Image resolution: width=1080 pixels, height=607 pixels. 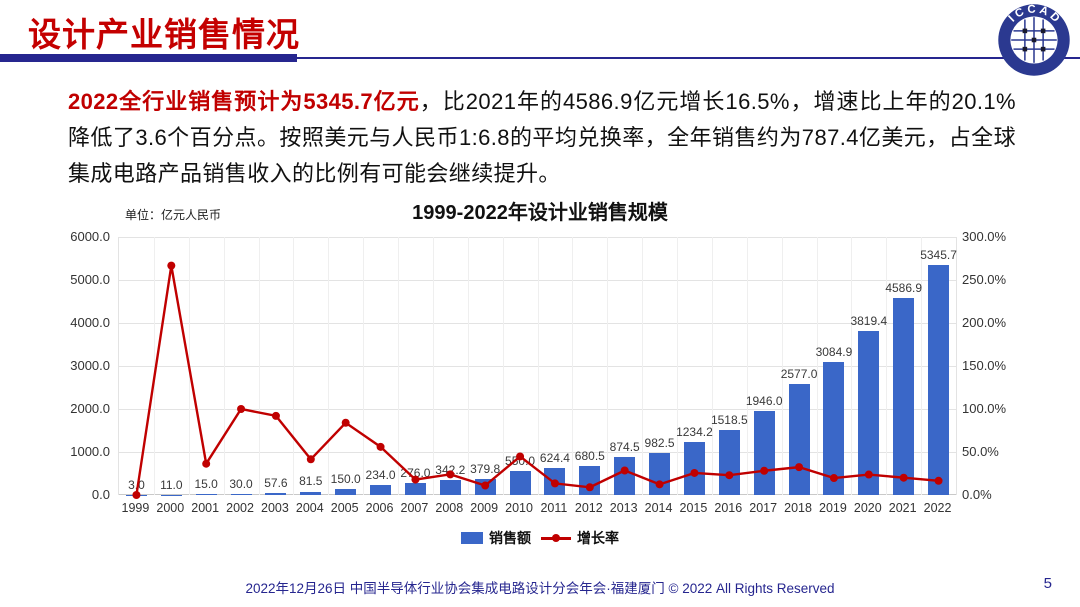 I want to click on right-axis-tick: 250.0%, so click(x=984, y=279).